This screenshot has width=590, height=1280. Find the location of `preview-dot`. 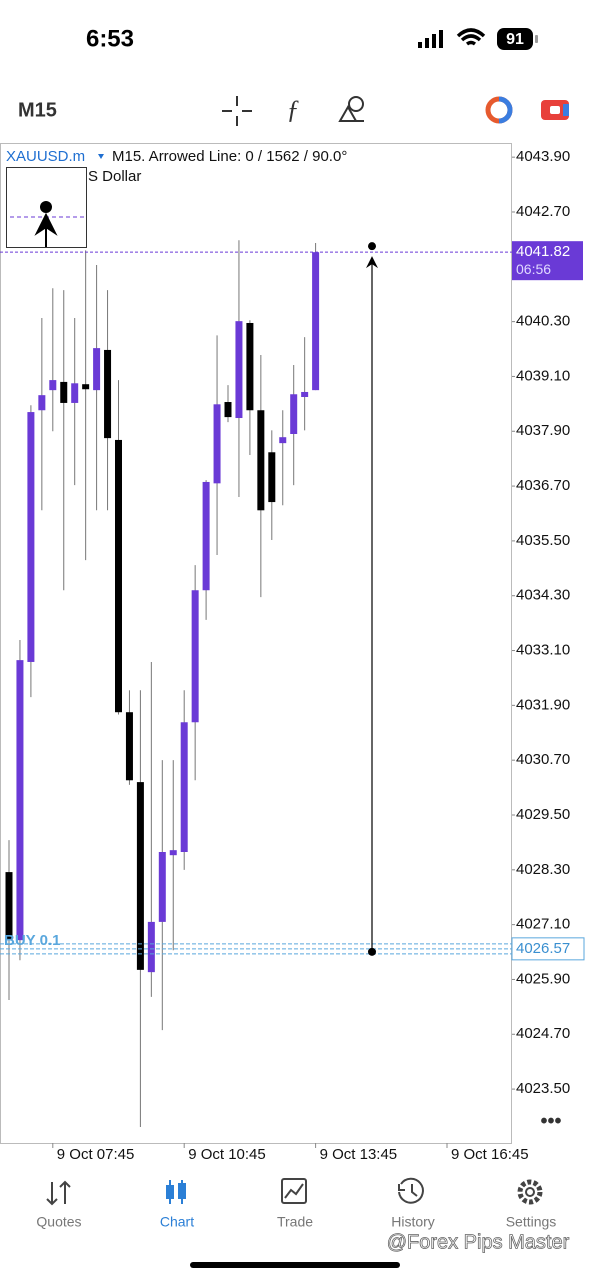

preview-dot is located at coordinates (46, 207).